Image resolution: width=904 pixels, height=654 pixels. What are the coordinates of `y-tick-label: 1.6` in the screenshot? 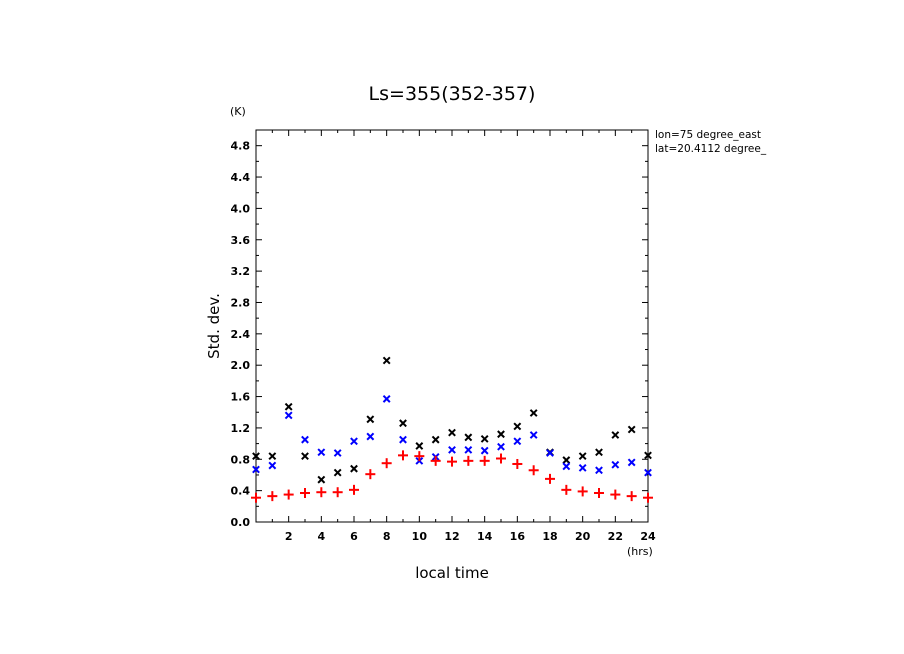 It's located at (241, 397).